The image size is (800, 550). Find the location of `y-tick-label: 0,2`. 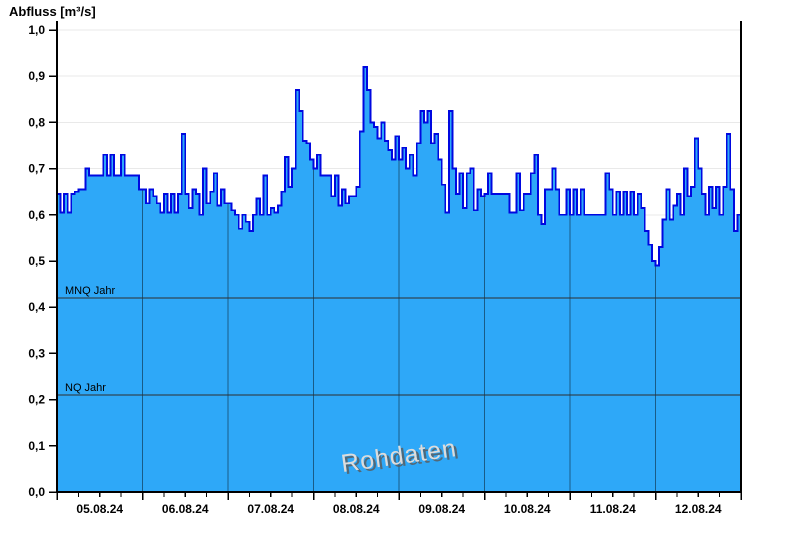

y-tick-label: 0,2 is located at coordinates (36, 400).